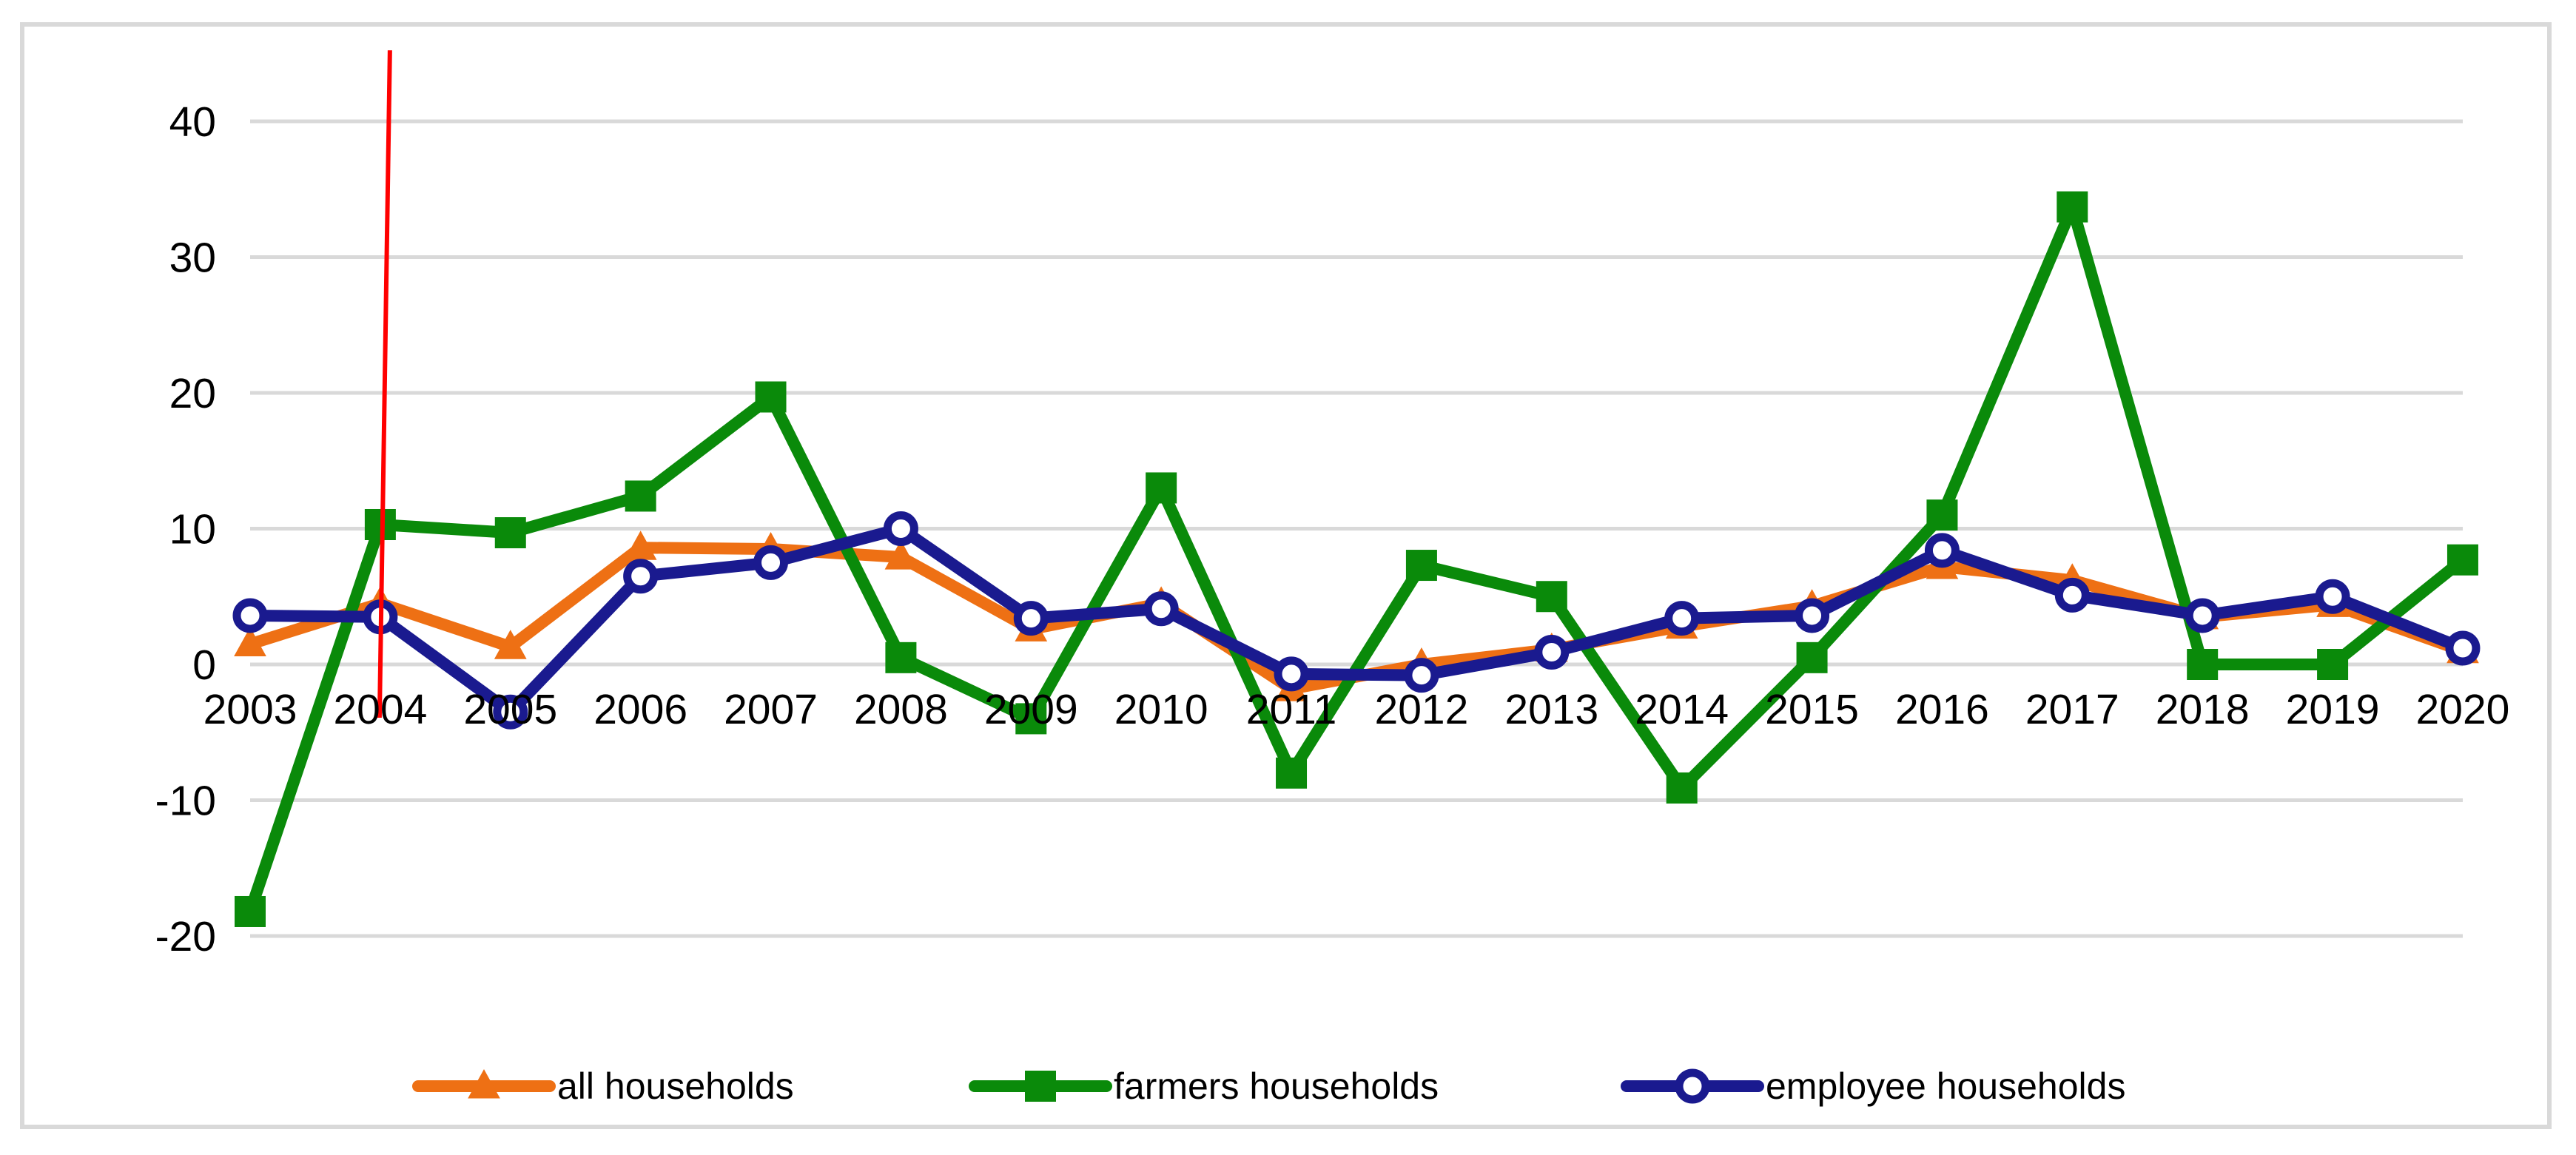 The height and width of the screenshot is (1155, 2576). Describe the element at coordinates (1276, 1086) in the screenshot. I see `legend-label-farmers-households: farmers households` at that location.